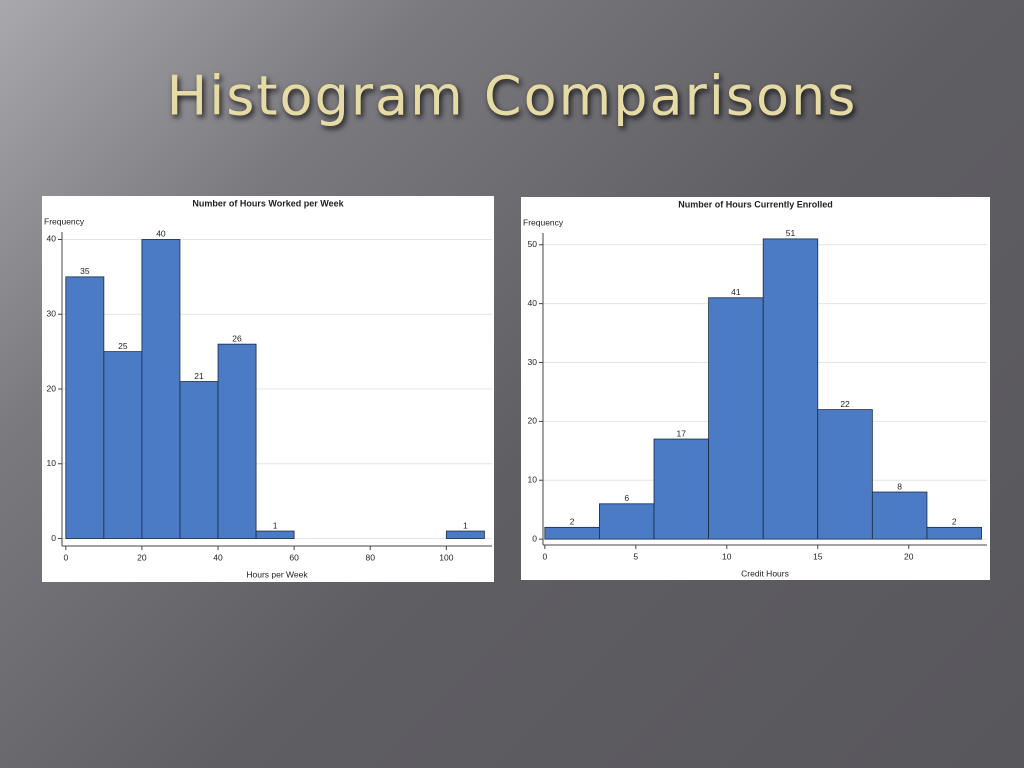 This screenshot has height=768, width=1024. Describe the element at coordinates (294, 557) in the screenshot. I see `x-tick-label: 60` at that location.